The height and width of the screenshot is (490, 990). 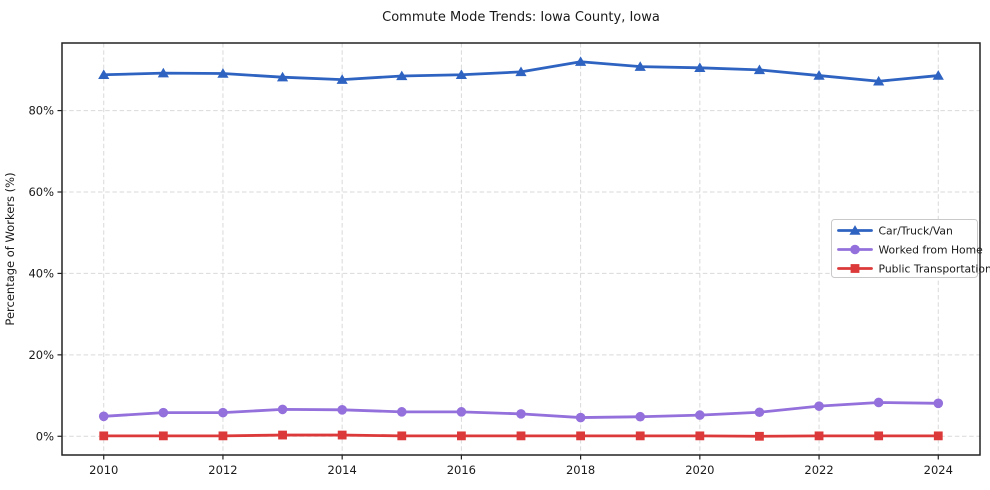 I want to click on legend-label: Worked from Home, so click(x=931, y=249).